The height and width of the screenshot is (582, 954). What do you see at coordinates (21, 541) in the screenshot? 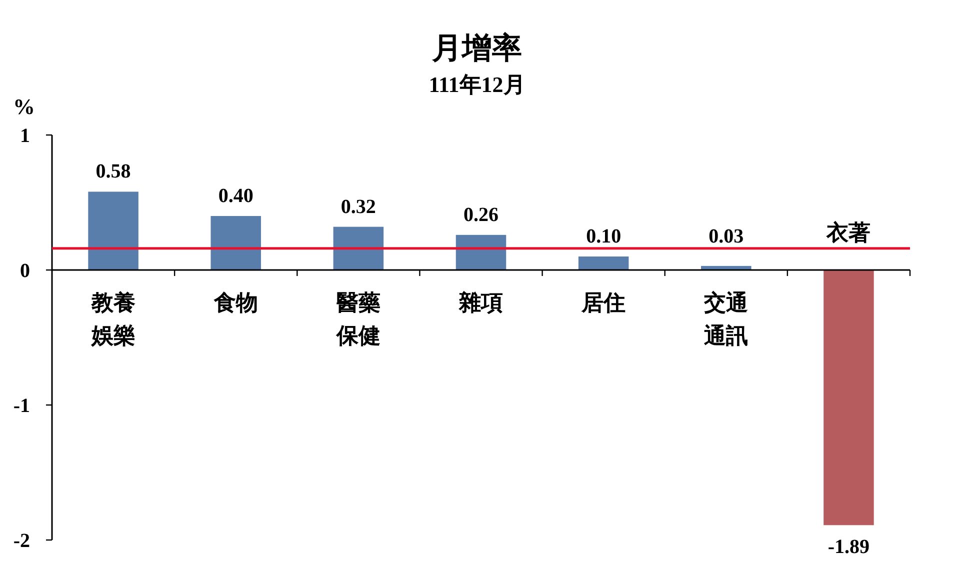
I see `y-tick-label: -2` at bounding box center [21, 541].